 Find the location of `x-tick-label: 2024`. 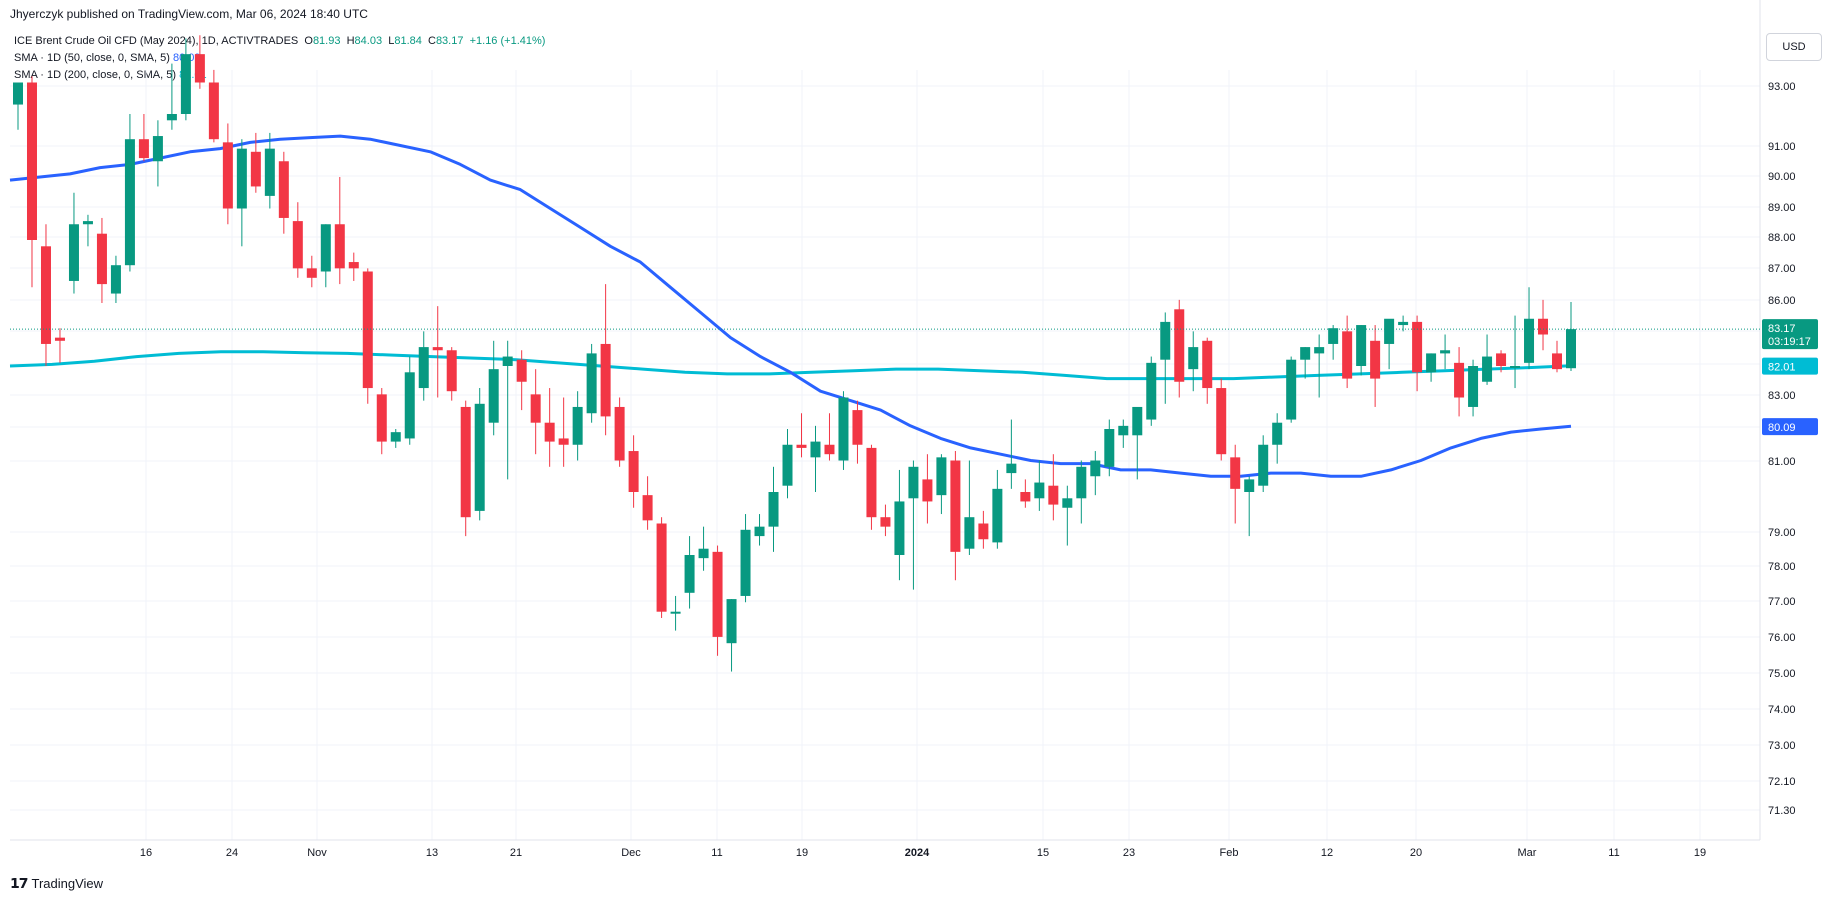

x-tick-label: 2024 is located at coordinates (917, 853).